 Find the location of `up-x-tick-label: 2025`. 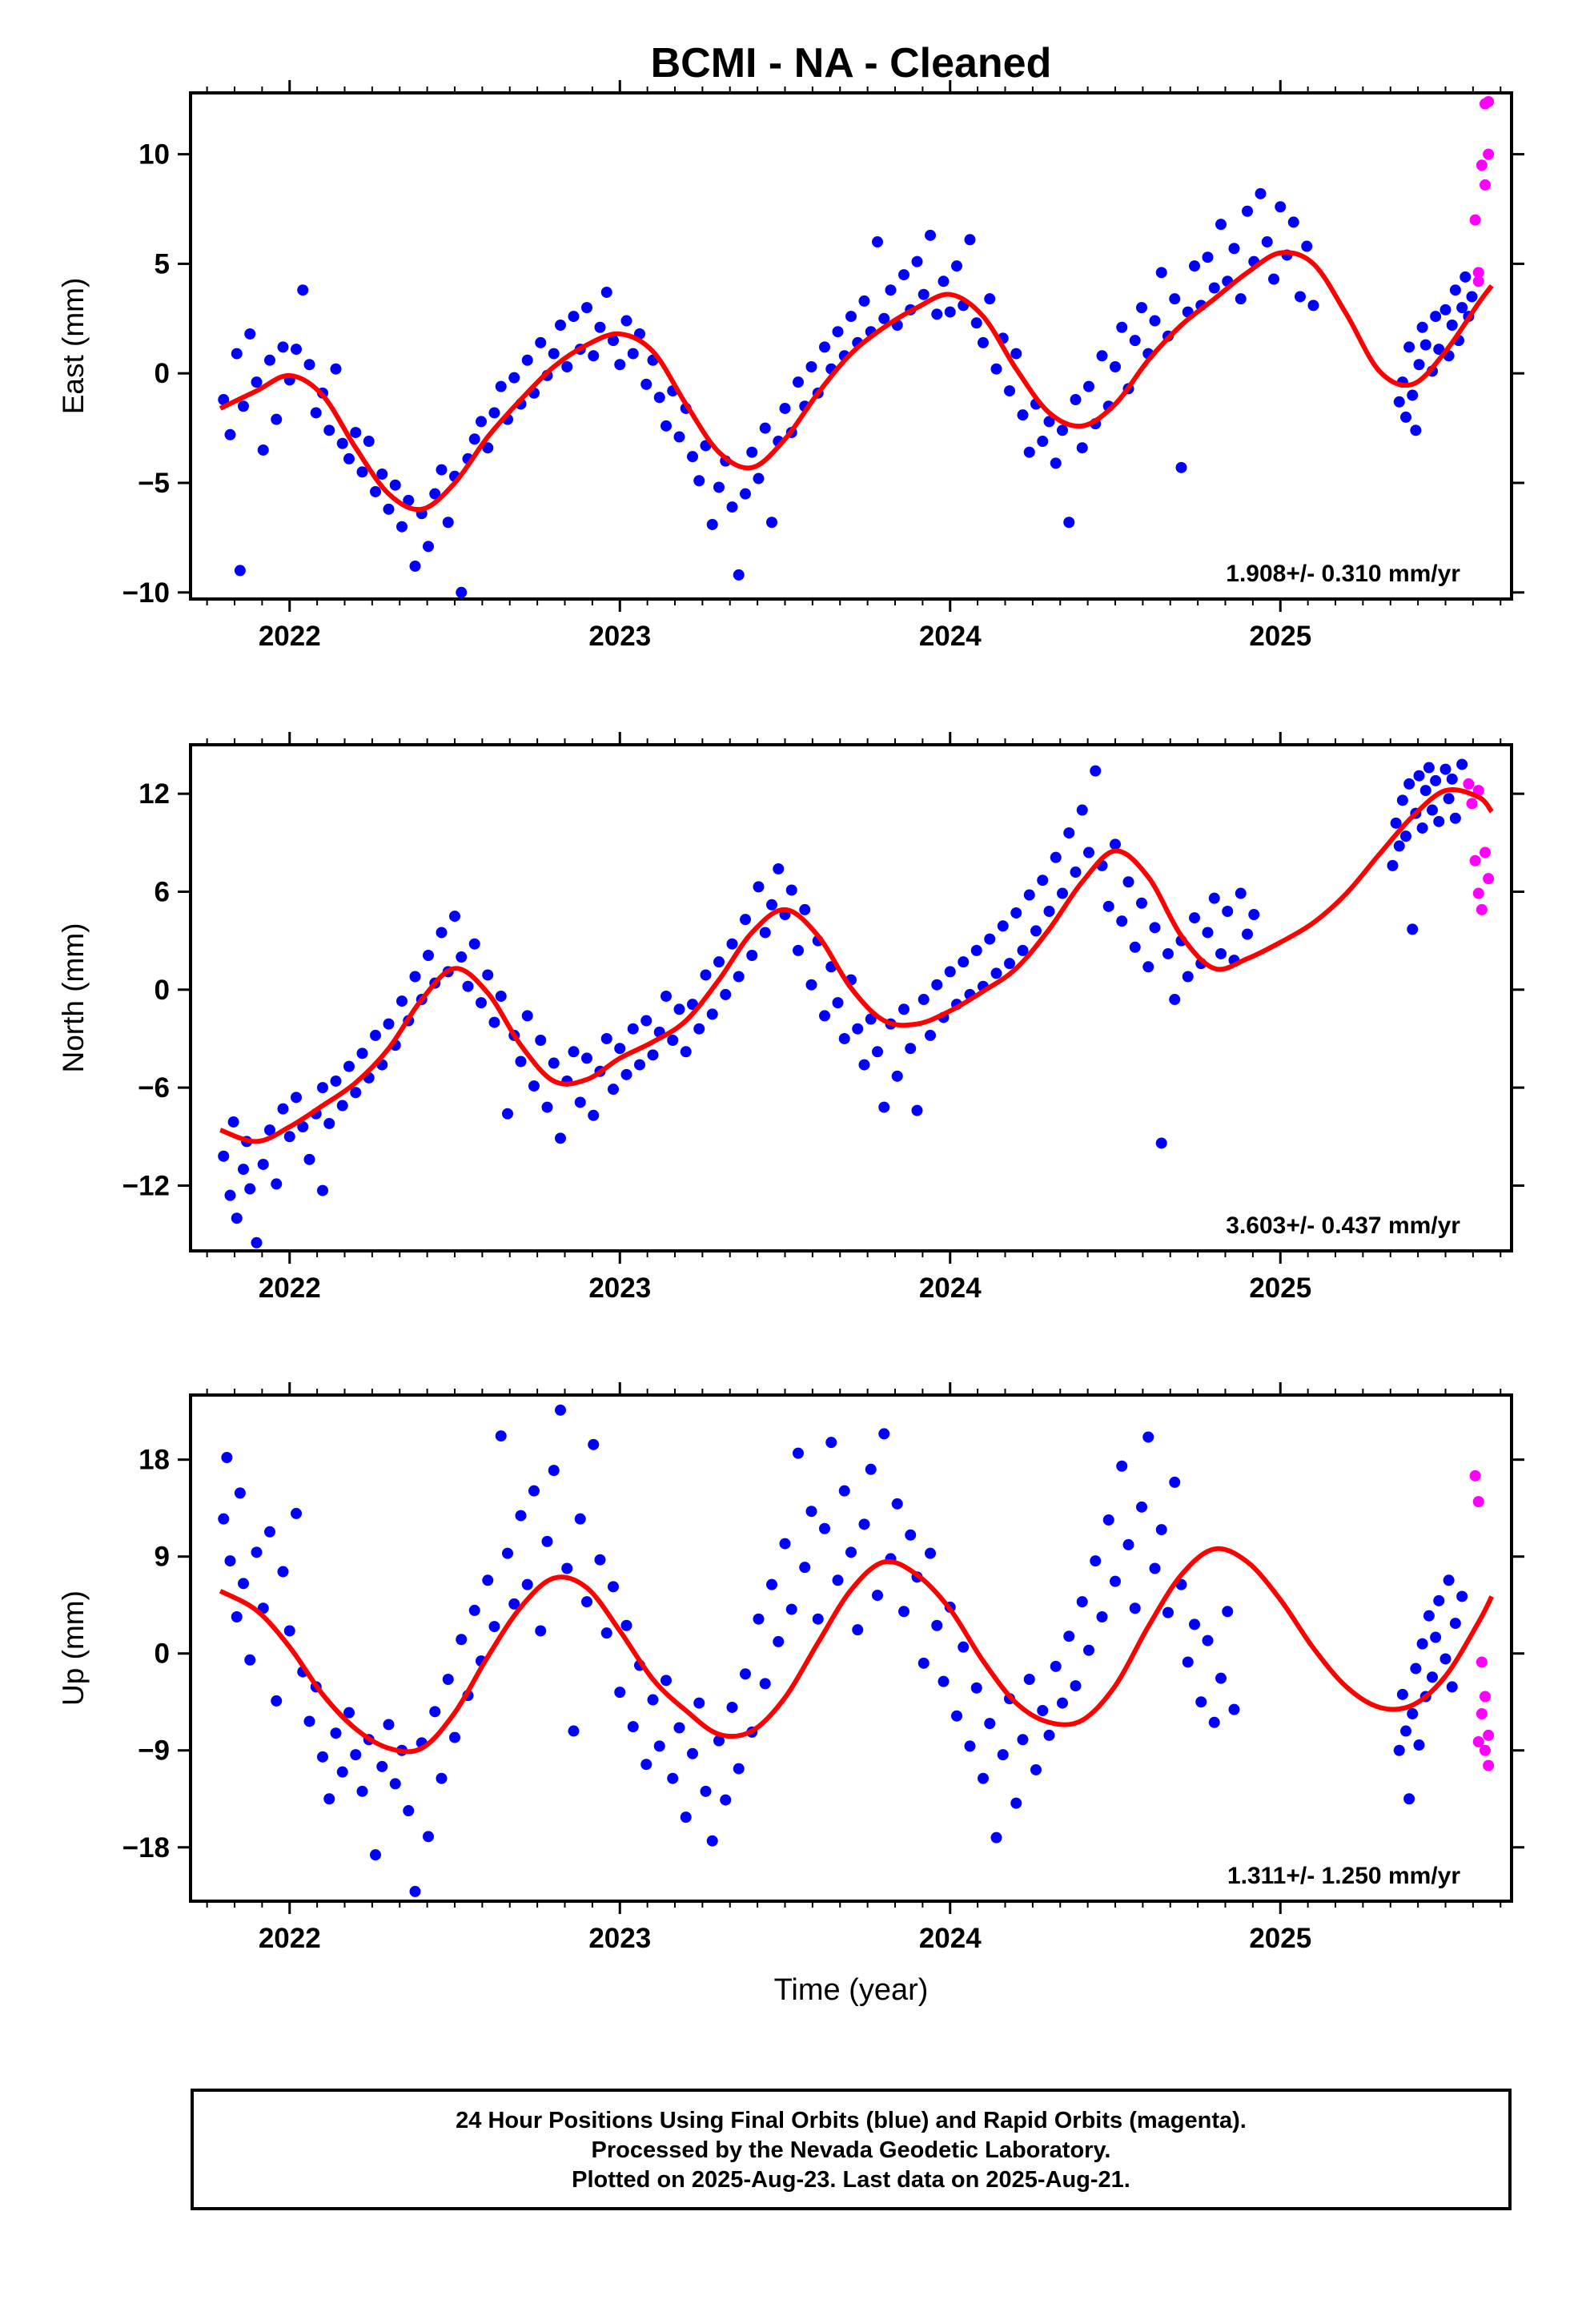

up-x-tick-label: 2025 is located at coordinates (1280, 1938).